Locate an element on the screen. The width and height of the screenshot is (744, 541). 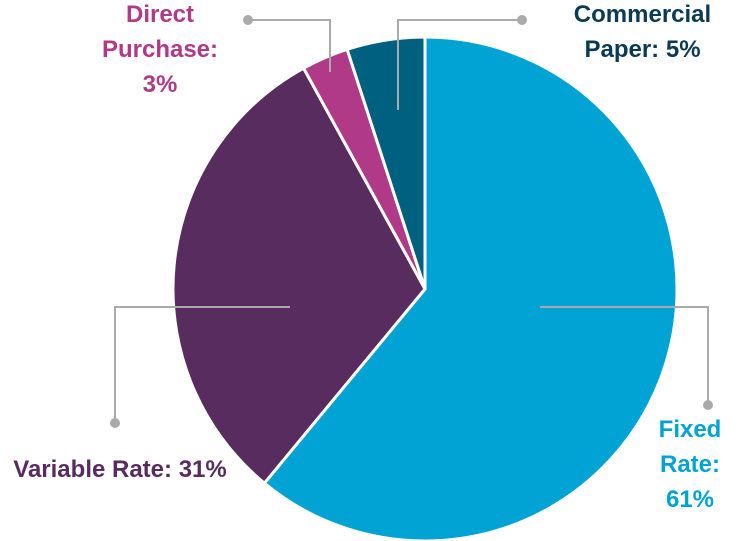
category-label: Commercial Paper: is located at coordinates (642, 32).